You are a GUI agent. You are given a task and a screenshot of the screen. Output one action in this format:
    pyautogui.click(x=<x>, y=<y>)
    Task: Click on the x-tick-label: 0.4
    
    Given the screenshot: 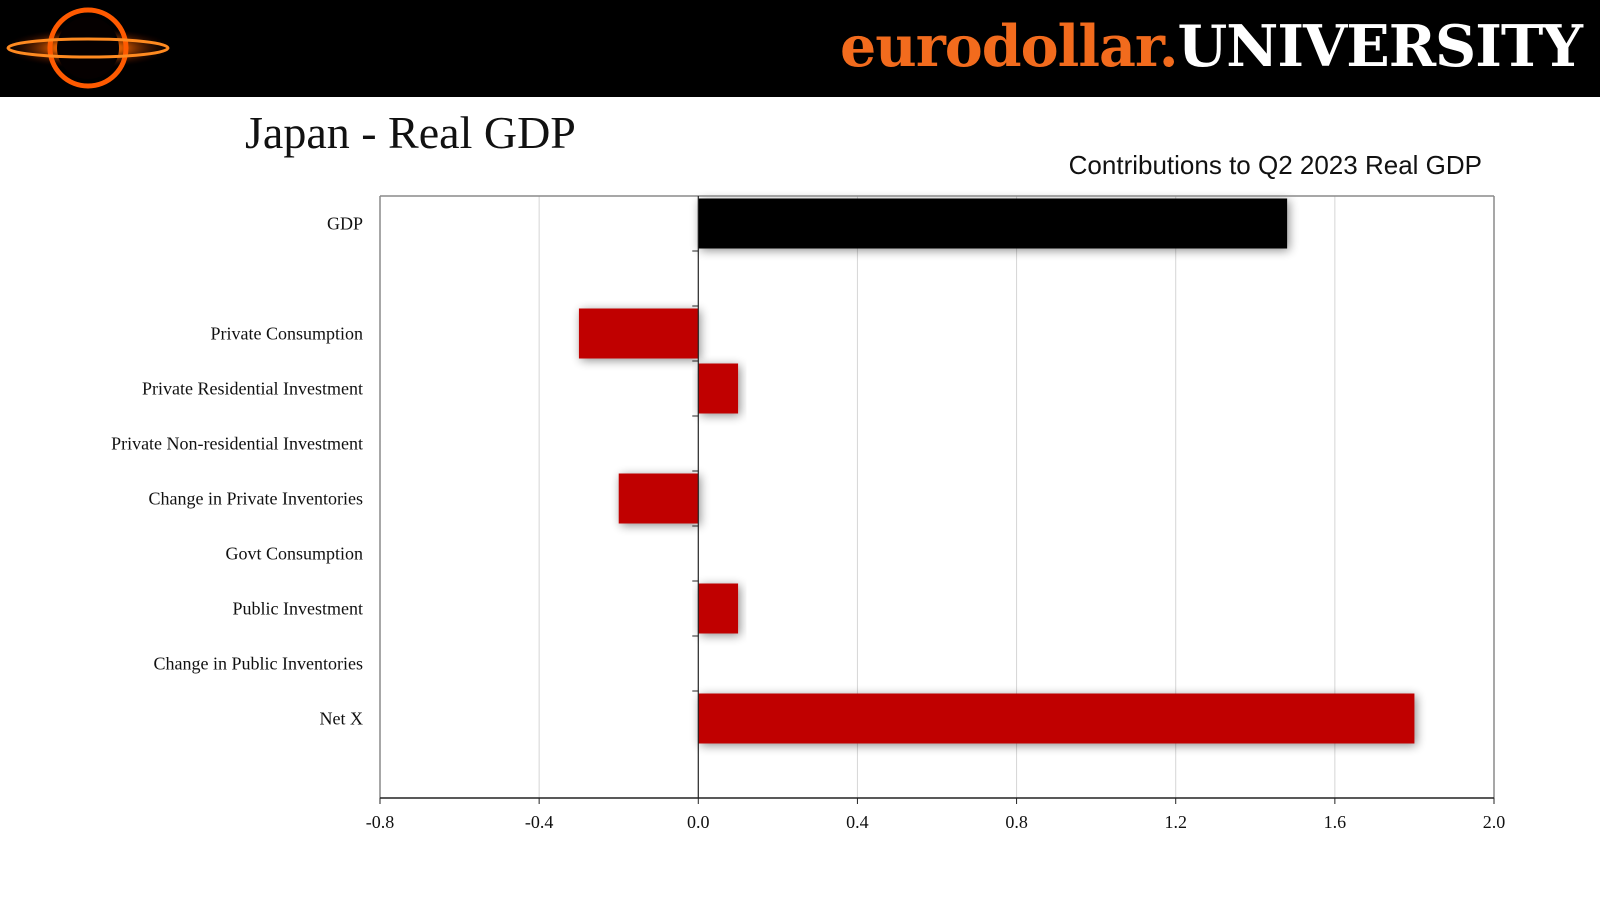 What is the action you would take?
    pyautogui.click(x=857, y=822)
    